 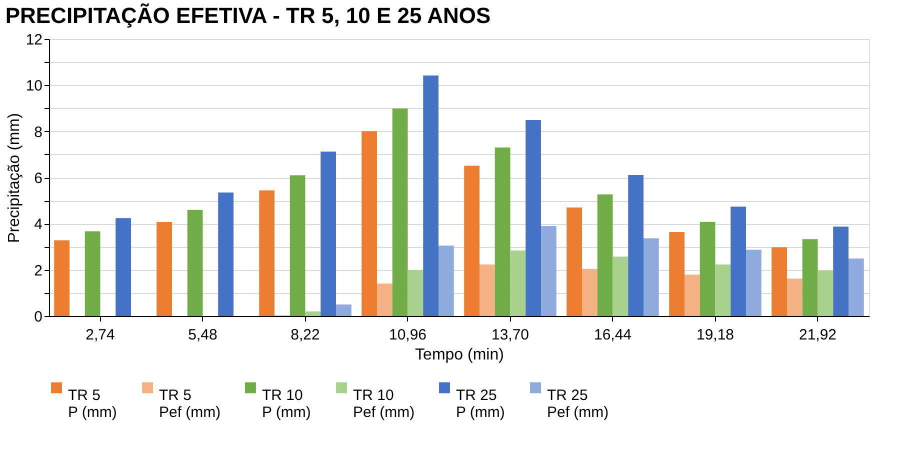 What do you see at coordinates (248, 15) in the screenshot?
I see `chart-title: PRECIPITAÇÃO EFETIVA - TR 5, 10 E 25 ANOS` at bounding box center [248, 15].